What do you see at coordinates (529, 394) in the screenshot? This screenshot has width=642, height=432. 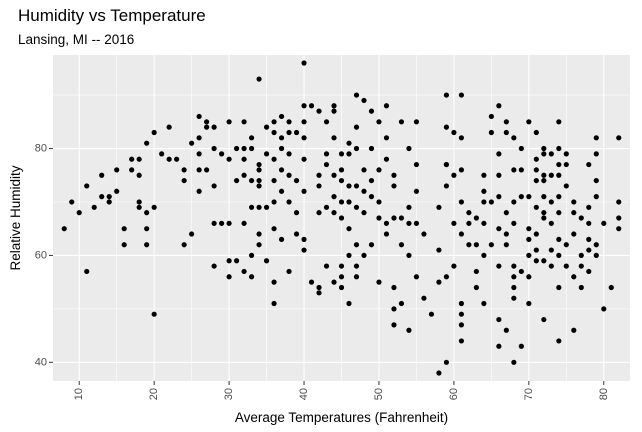 I see `x-tick-label: 70` at bounding box center [529, 394].